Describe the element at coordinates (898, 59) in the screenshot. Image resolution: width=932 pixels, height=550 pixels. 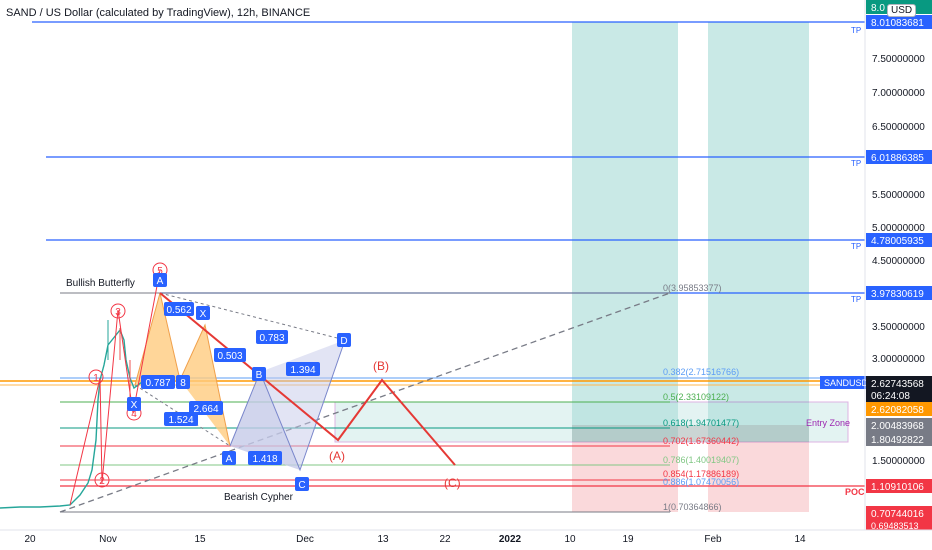
I see `price-label: 7.50000000` at that location.